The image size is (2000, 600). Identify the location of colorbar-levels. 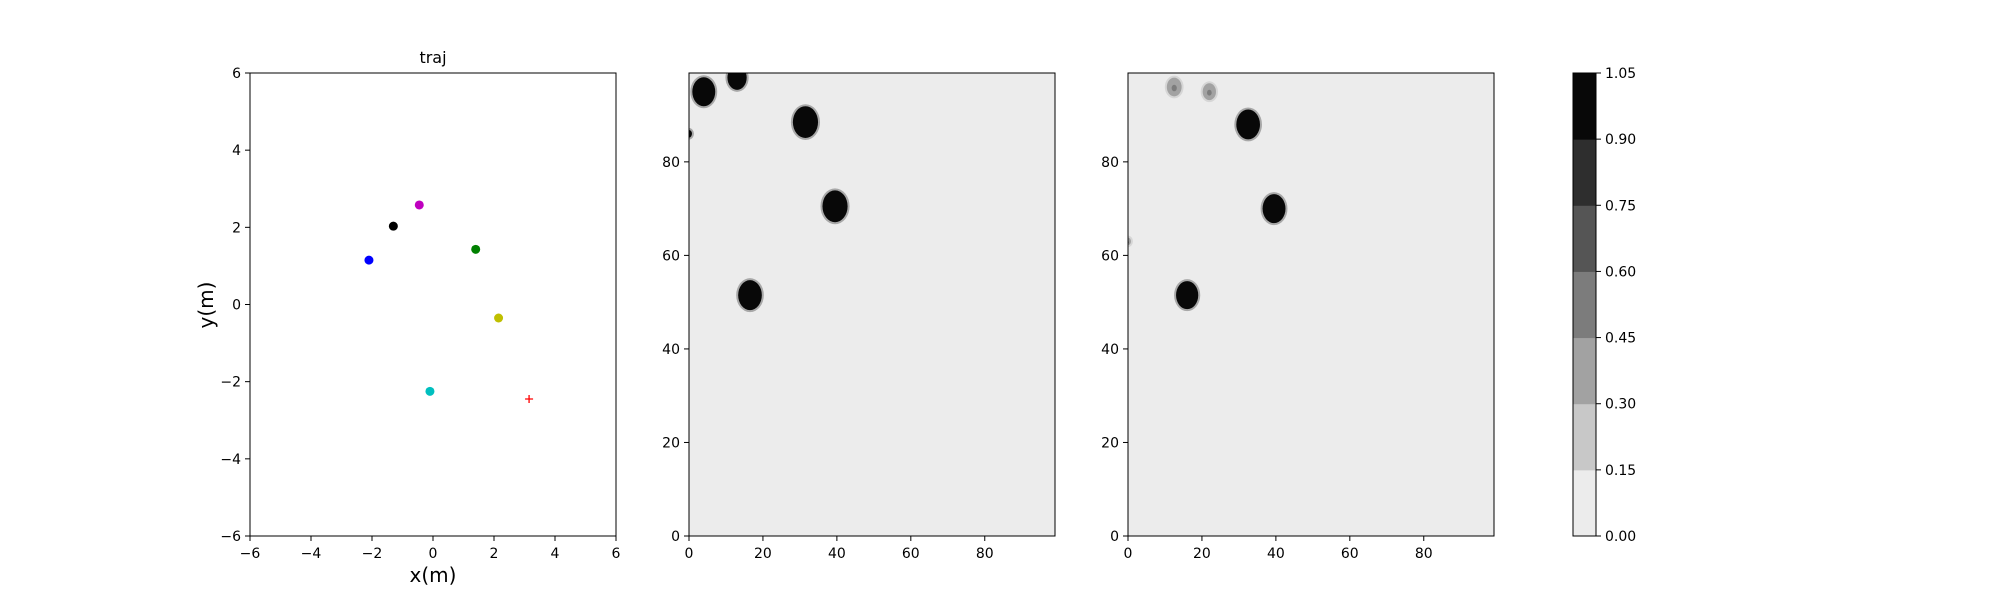
(1584, 305).